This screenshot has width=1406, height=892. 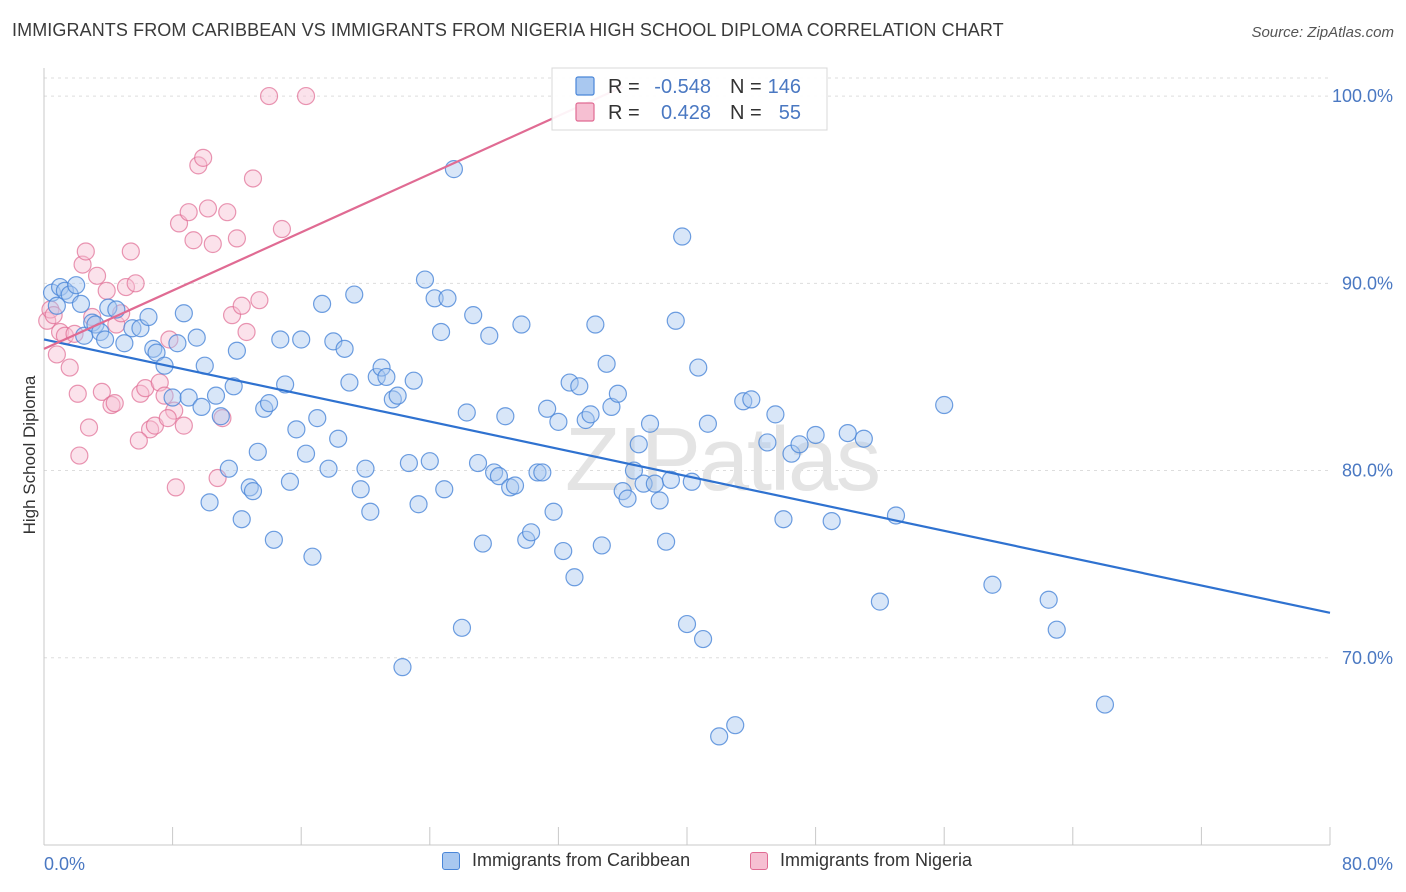 I want to click on watermark: ZIPatlas, so click(x=722, y=460).